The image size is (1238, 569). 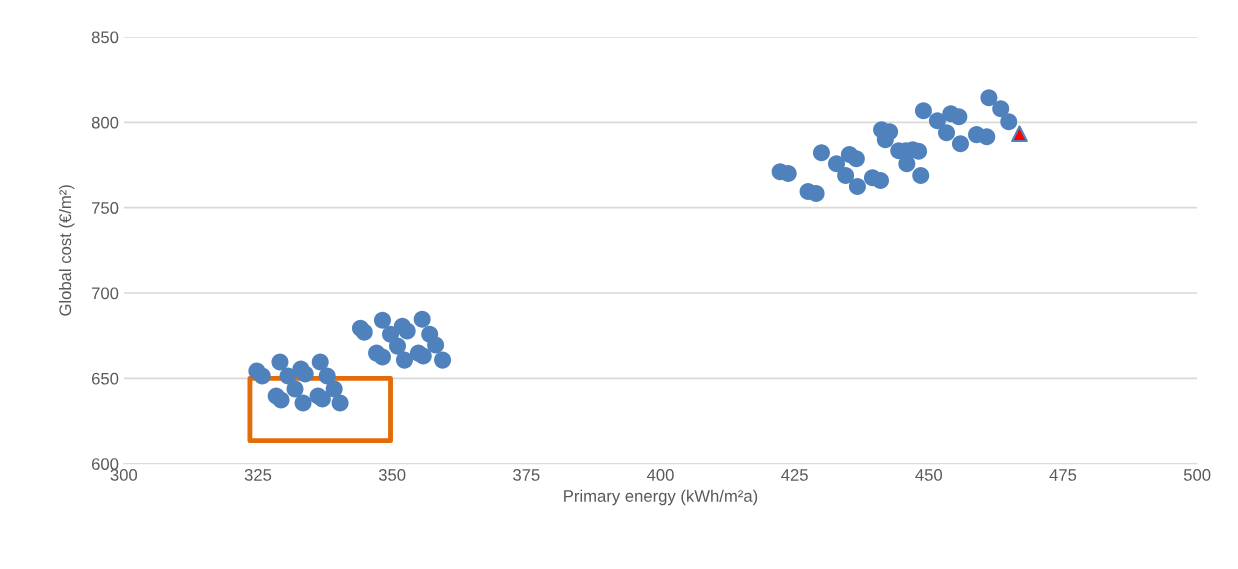 I want to click on x-tick-label: 375, so click(x=526, y=475).